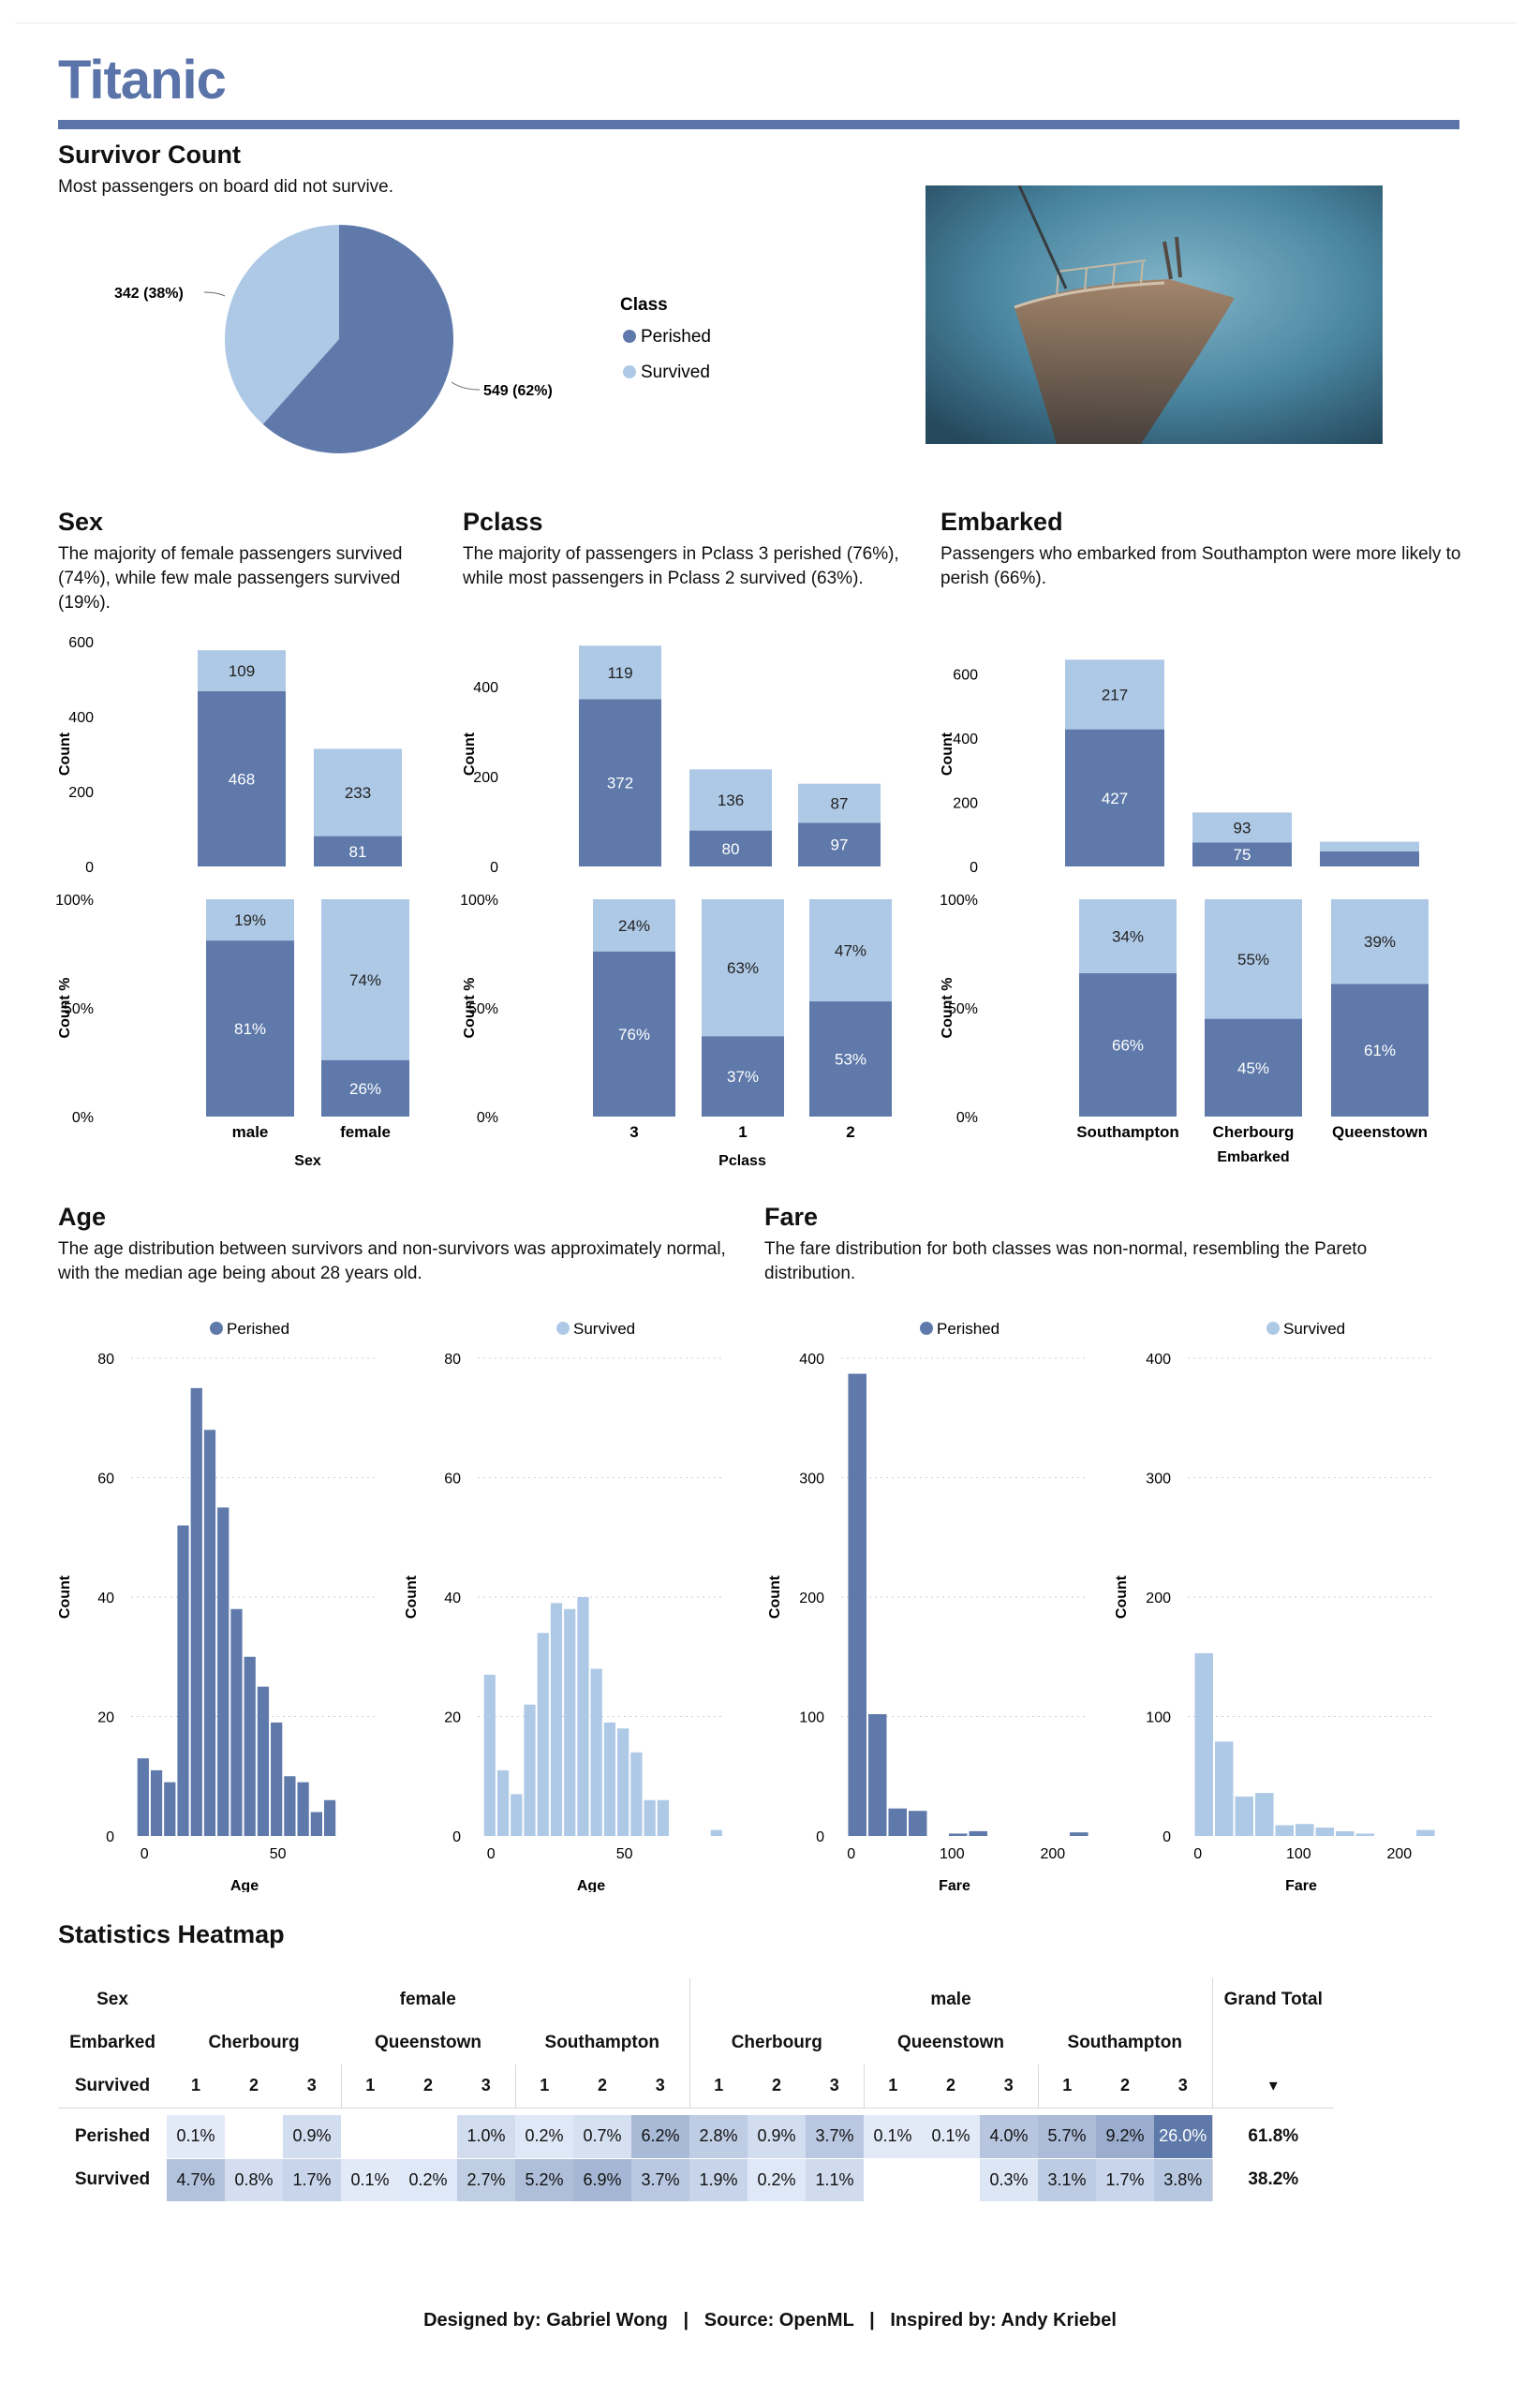 The height and width of the screenshot is (2383, 1540). What do you see at coordinates (731, 800) in the screenshot?
I see `data-label-survived: 136` at bounding box center [731, 800].